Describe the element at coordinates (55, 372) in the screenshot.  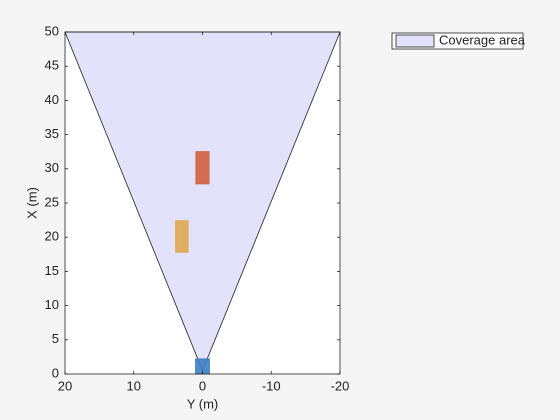
I see `y-tick-label: 0` at that location.